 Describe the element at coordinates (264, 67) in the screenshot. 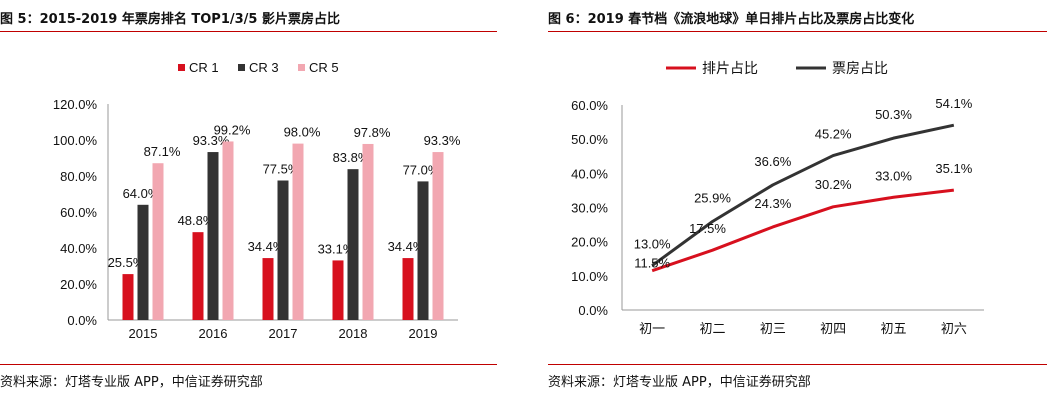

I see `legend-label-cr3: CR 3` at that location.